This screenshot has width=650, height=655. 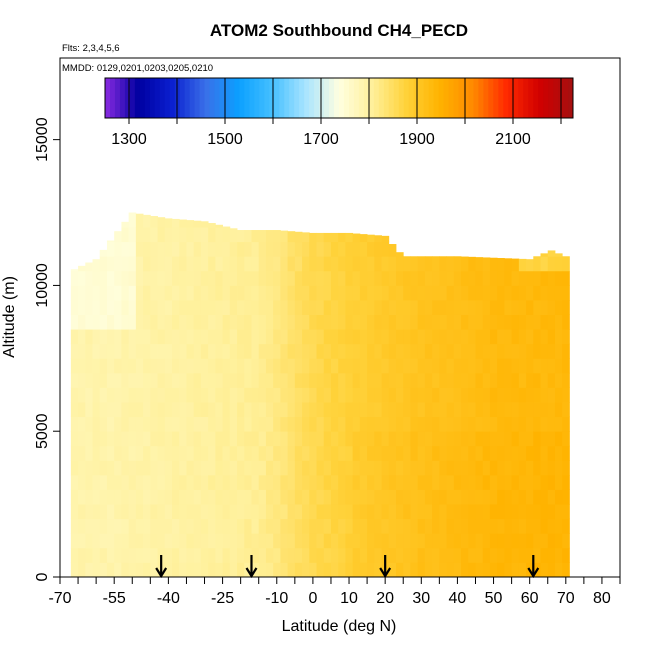 I want to click on x-tick-label: 0, so click(x=312, y=598).